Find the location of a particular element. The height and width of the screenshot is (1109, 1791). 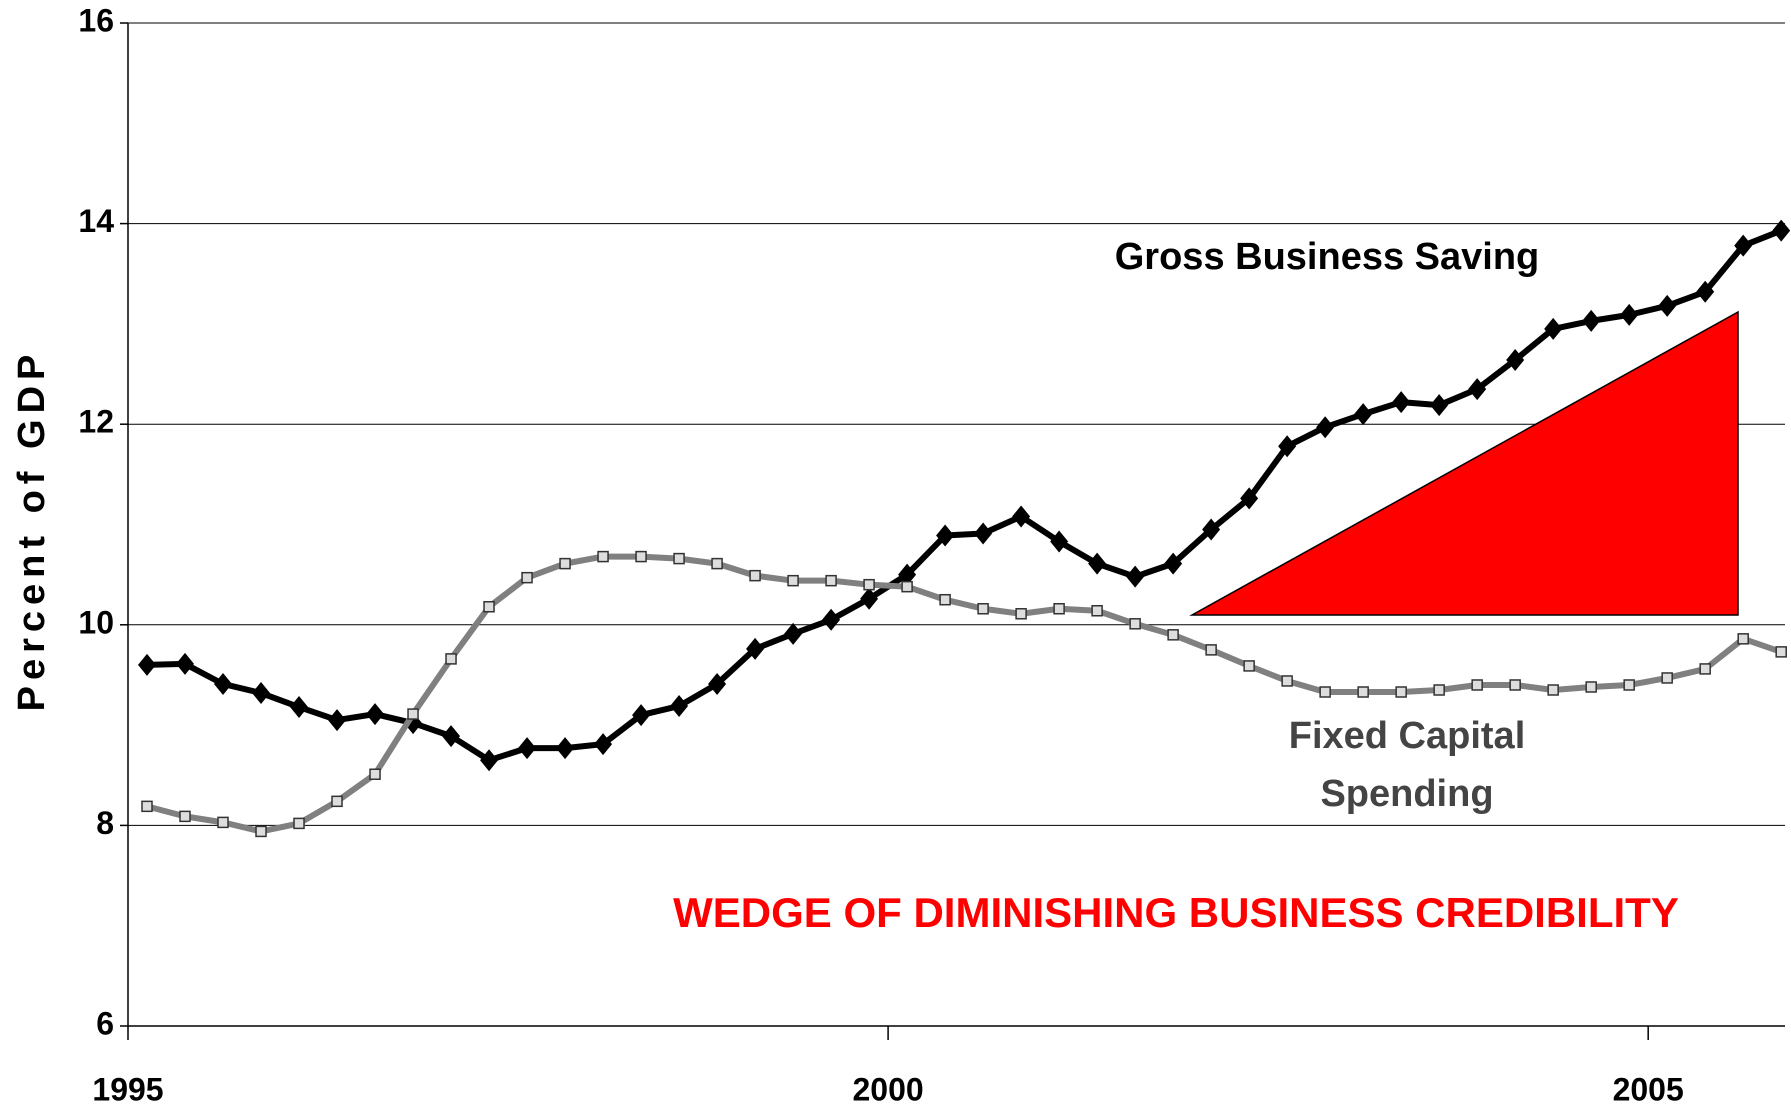

y-tick-label: 10 is located at coordinates (96, 622).